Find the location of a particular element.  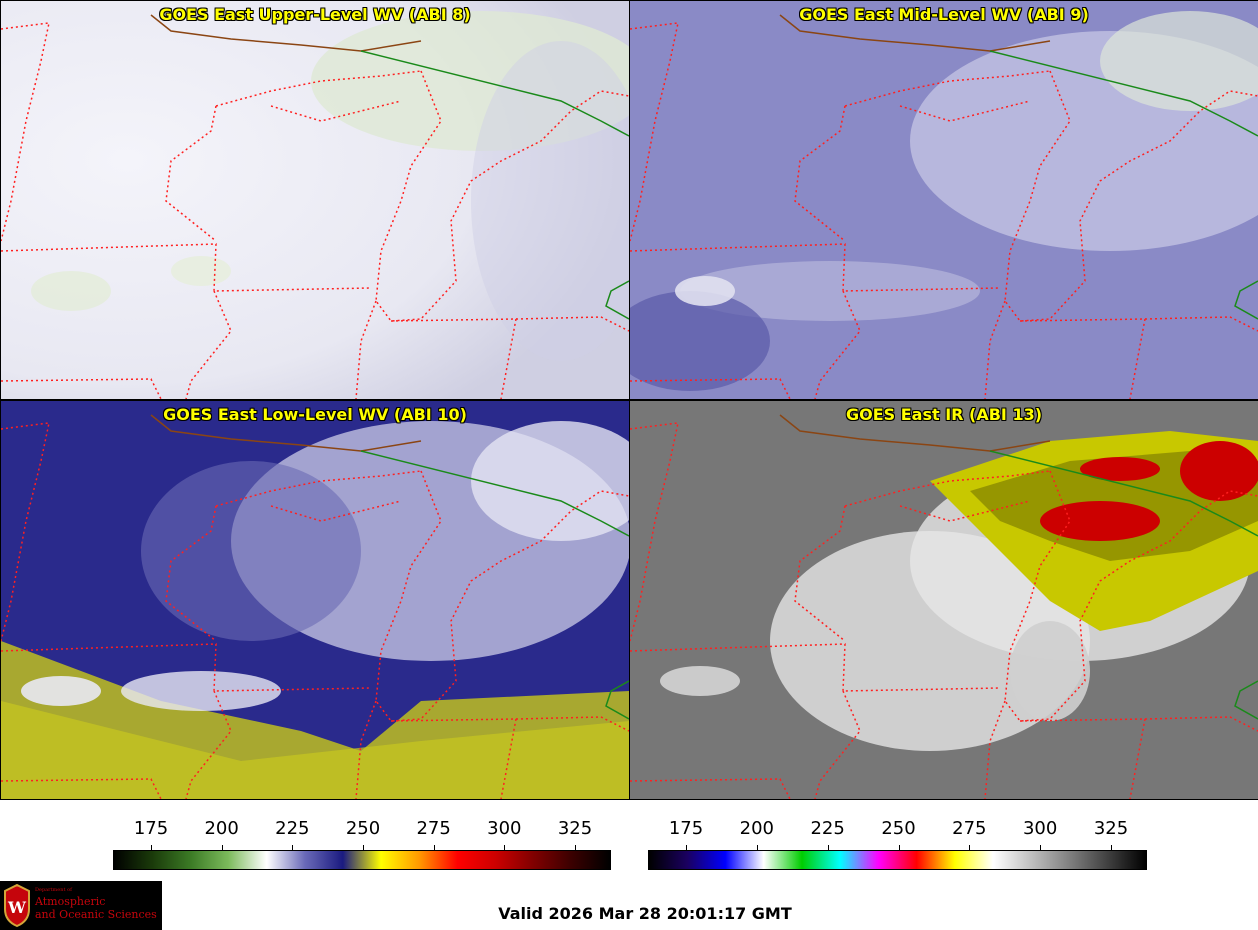

panel-title: GOES East Mid-Level WV (ABI 9) is located at coordinates (944, 14).